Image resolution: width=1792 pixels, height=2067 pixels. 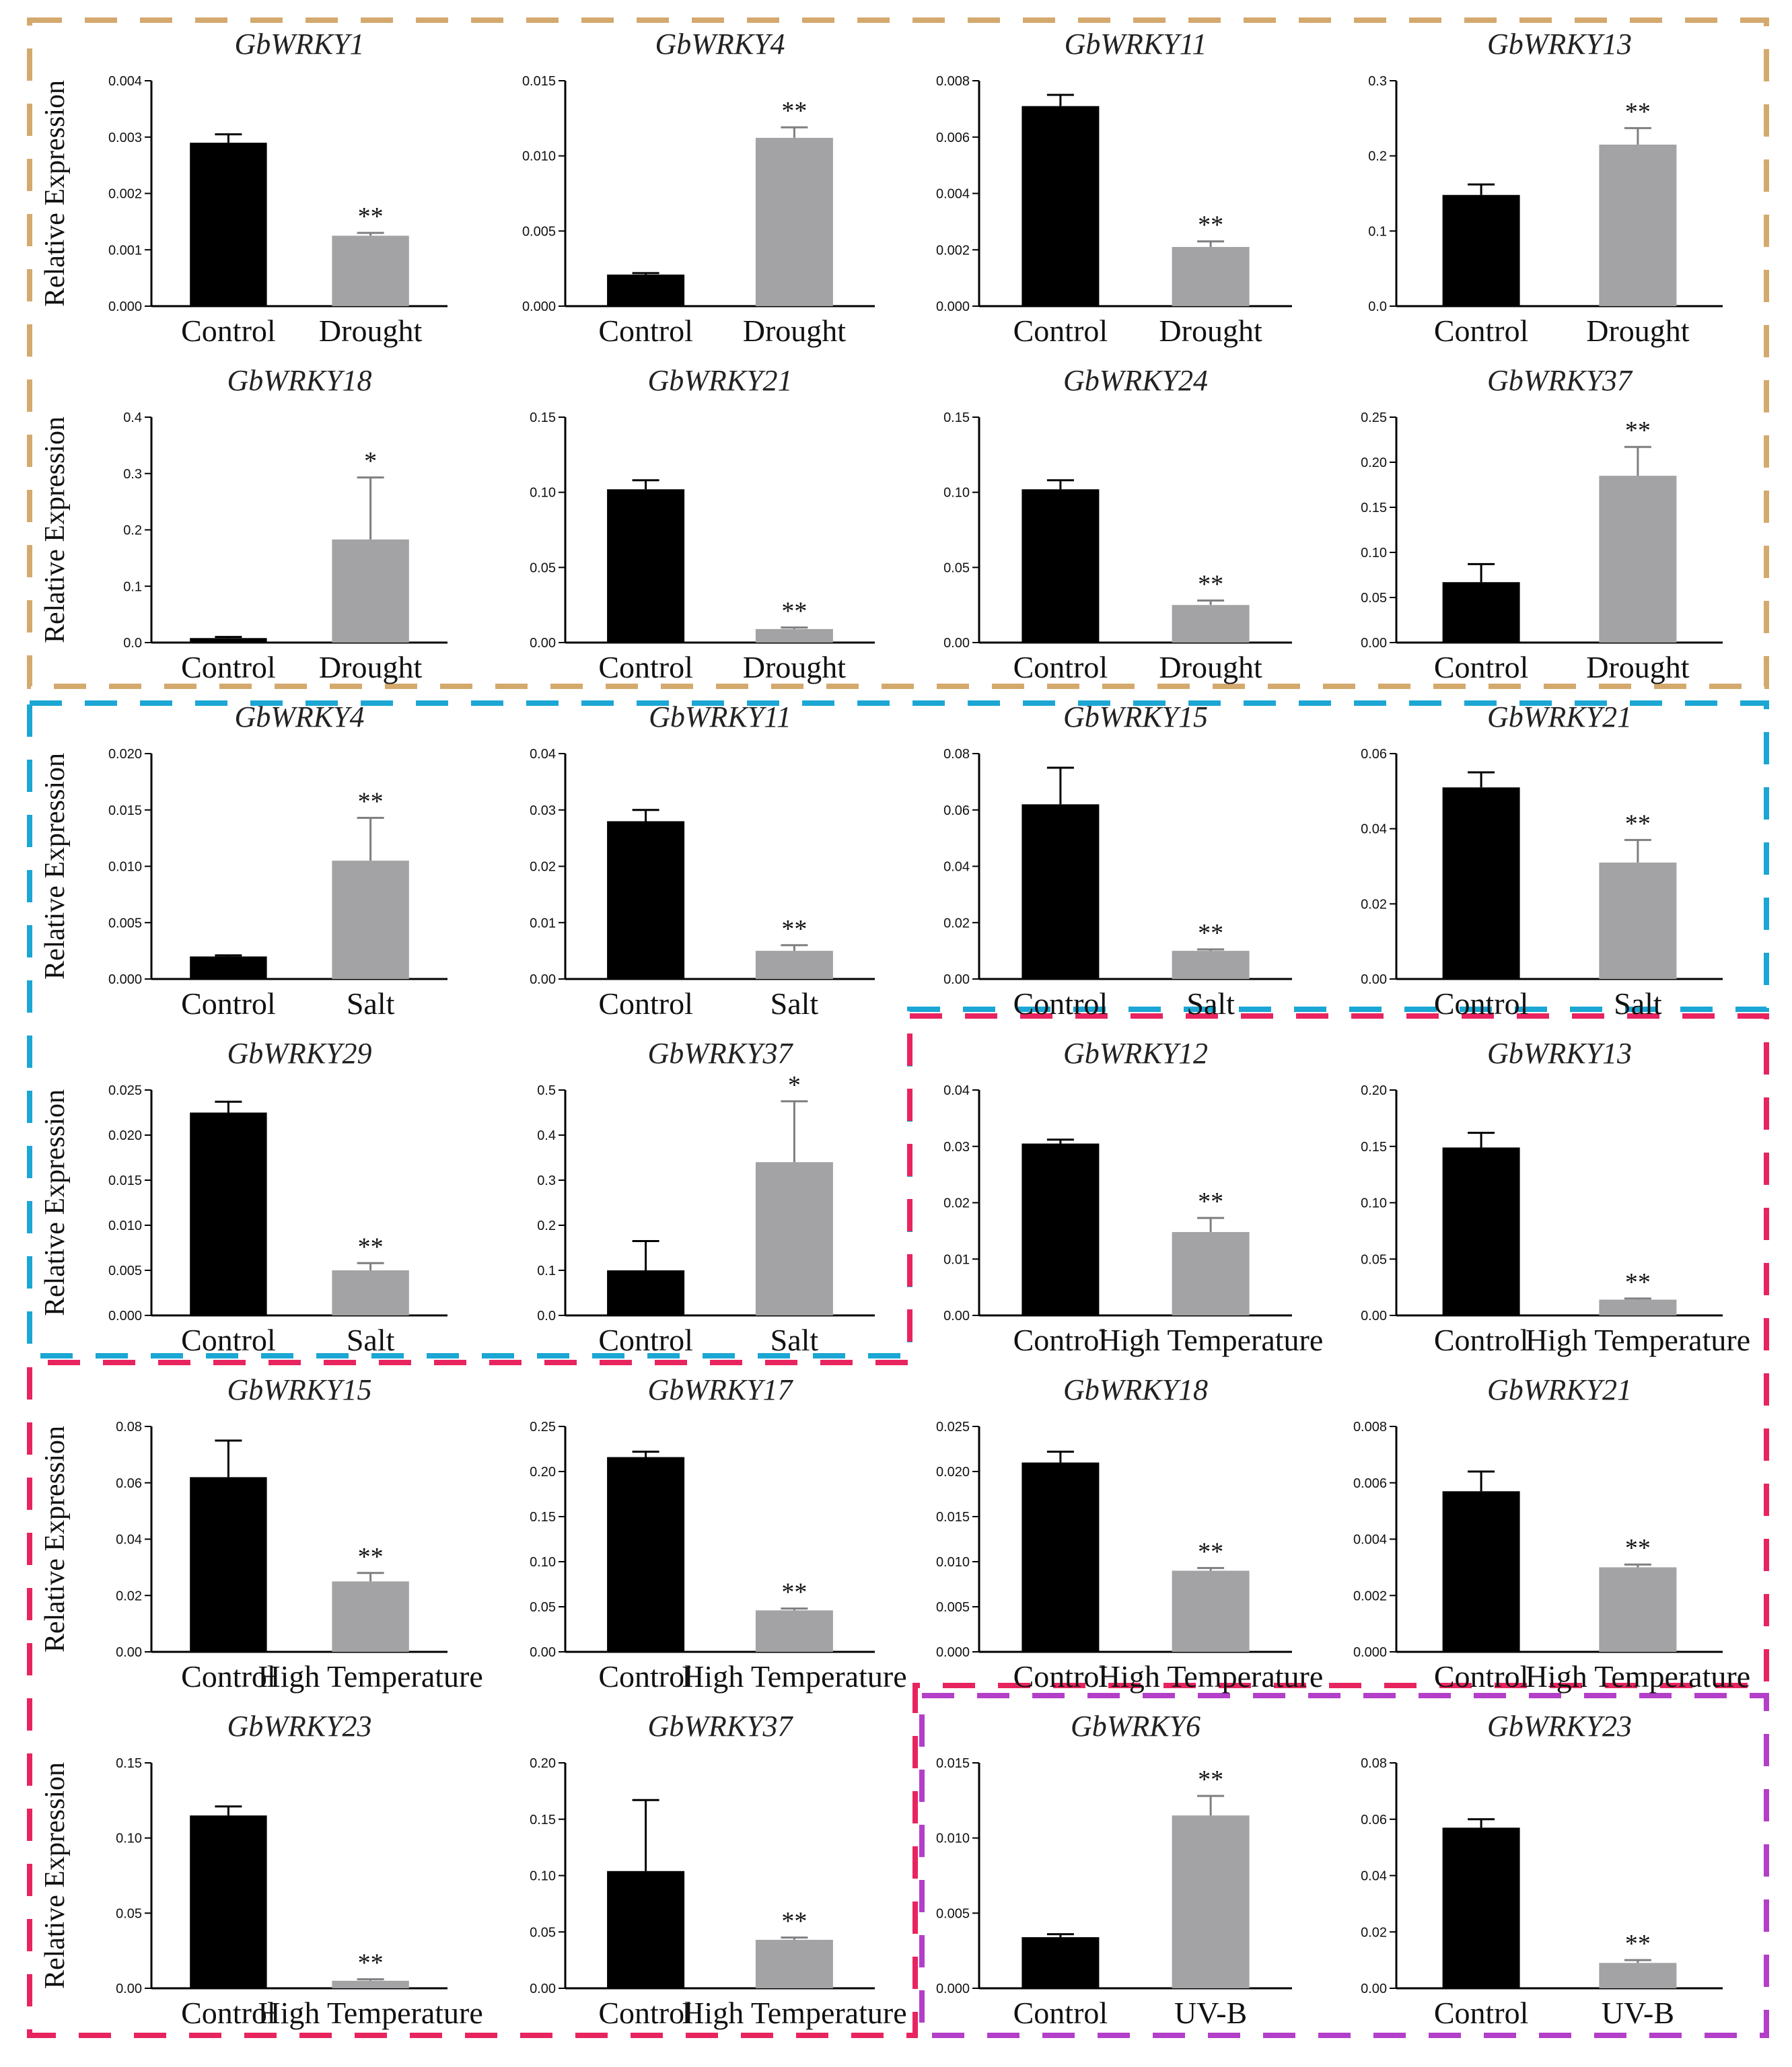 I want to click on y-tick-label: 0.10, so click(x=956, y=493).